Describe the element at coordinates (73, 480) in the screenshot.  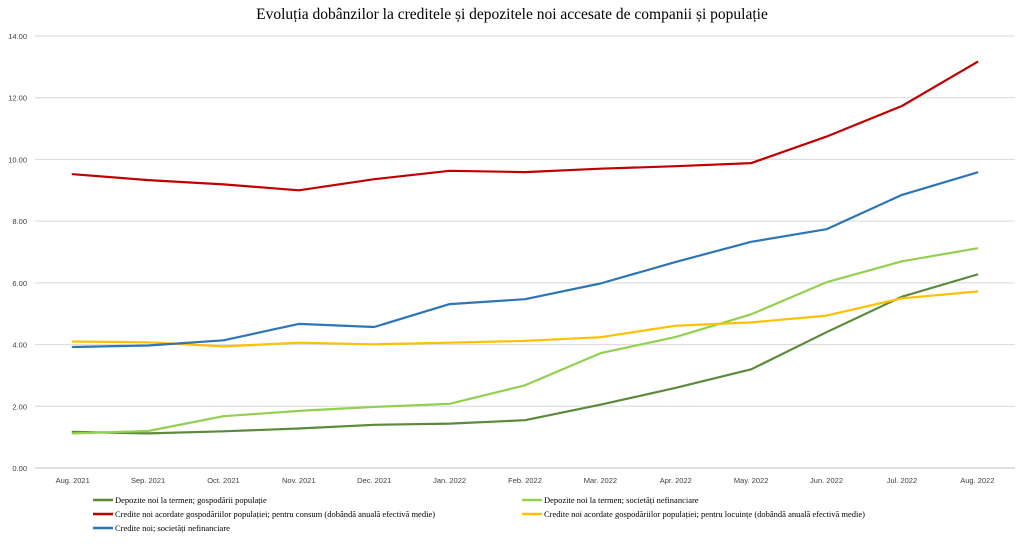
I see `x-tick-label: Aug. 2021` at that location.